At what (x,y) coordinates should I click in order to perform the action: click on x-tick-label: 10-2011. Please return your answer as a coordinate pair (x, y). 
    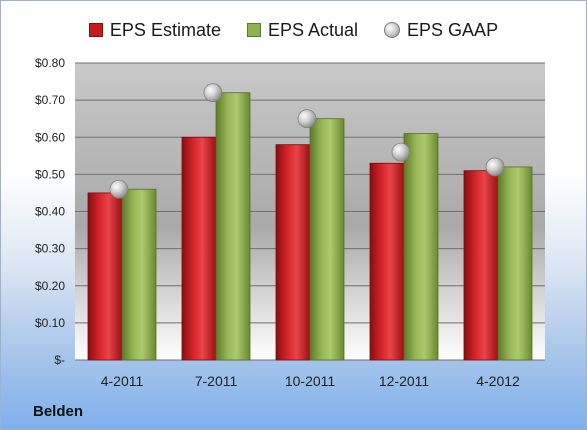
    Looking at the image, I should click on (310, 381).